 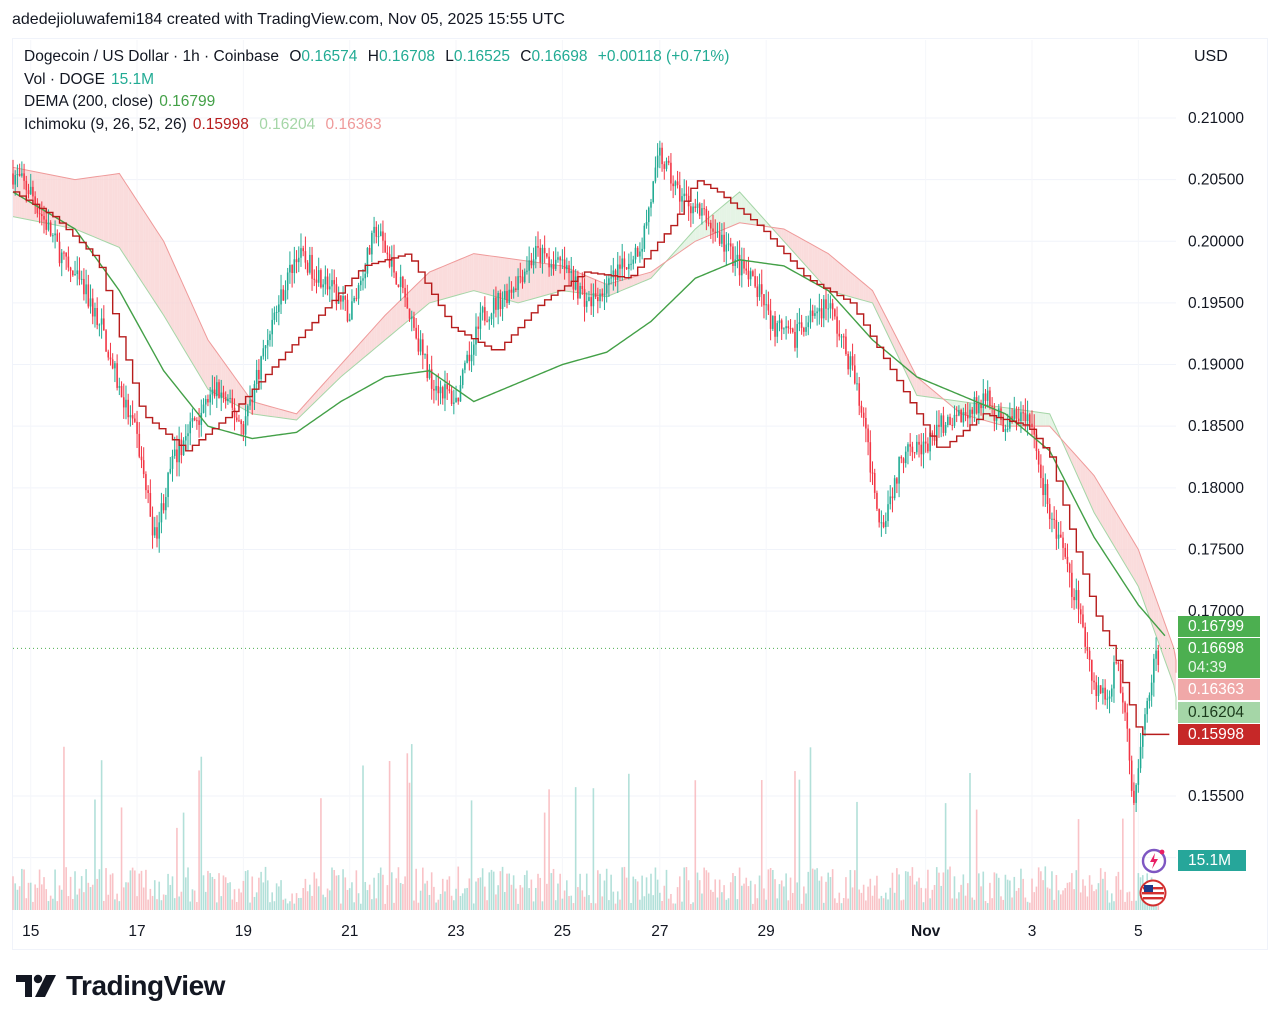 What do you see at coordinates (152, 56) in the screenshot?
I see `symbol-label: Dogecoin / US Dollar · 1h · Coinbase` at bounding box center [152, 56].